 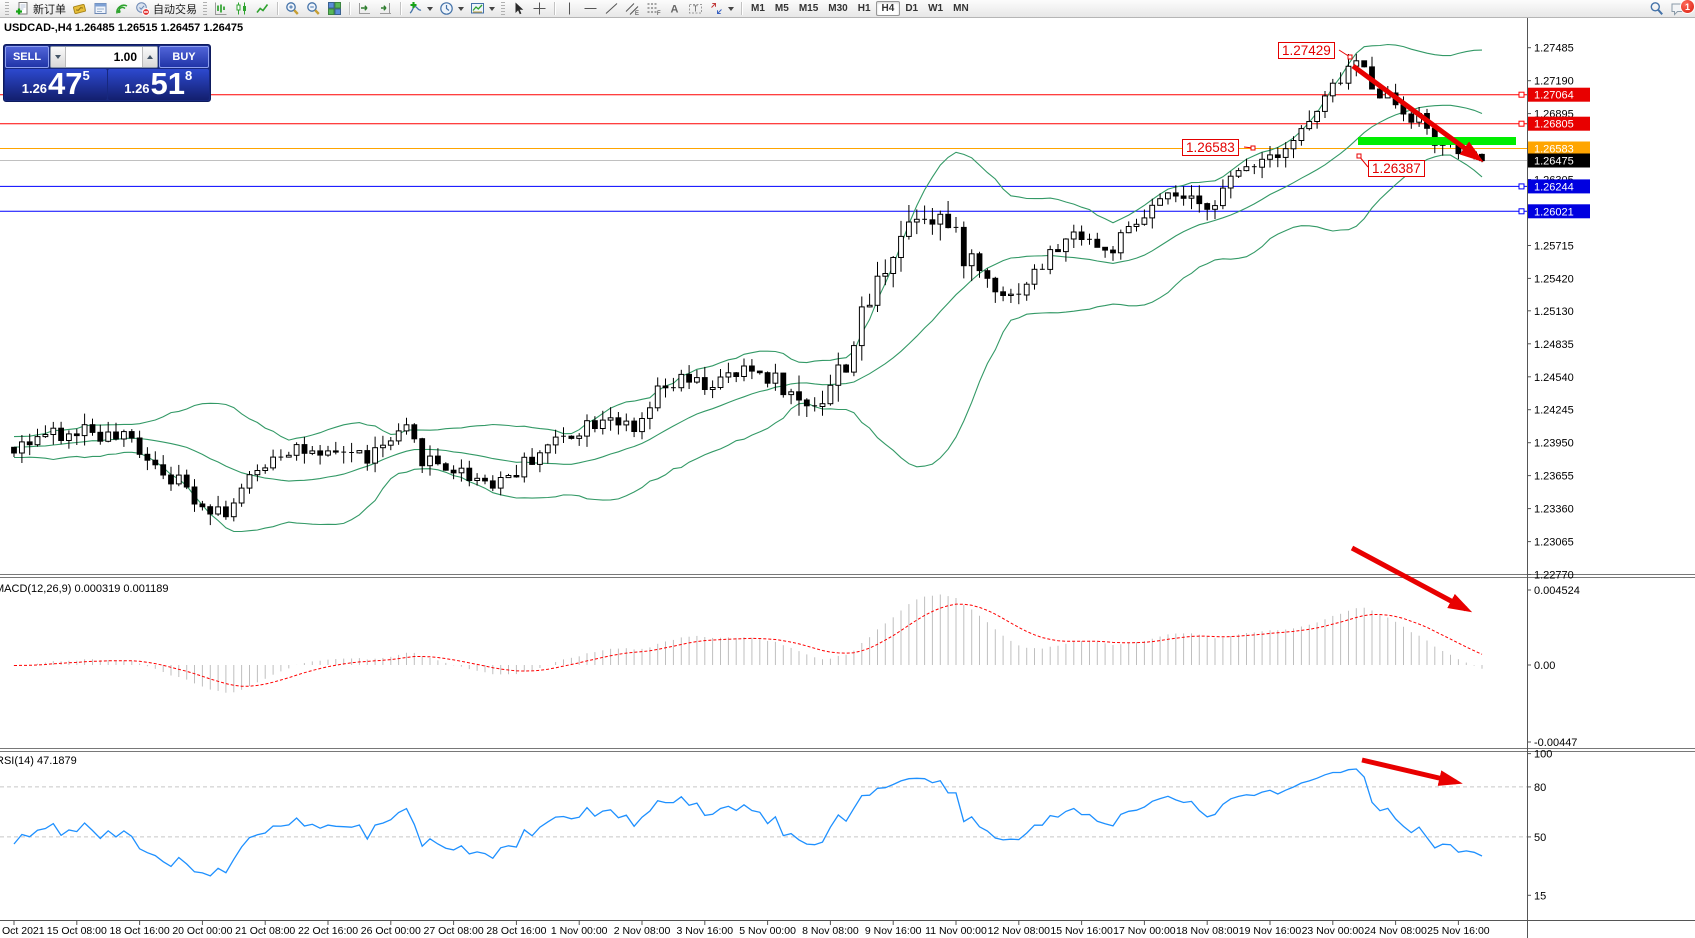 What do you see at coordinates (781, 8) in the screenshot?
I see `timeframe-m5-button: M5` at bounding box center [781, 8].